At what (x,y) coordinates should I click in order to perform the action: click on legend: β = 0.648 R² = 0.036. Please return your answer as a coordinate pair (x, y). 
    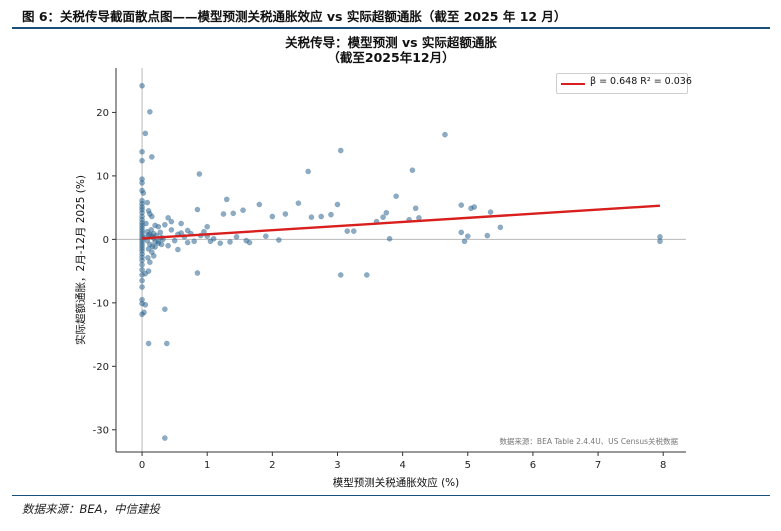
    Looking at the image, I should click on (624, 83).